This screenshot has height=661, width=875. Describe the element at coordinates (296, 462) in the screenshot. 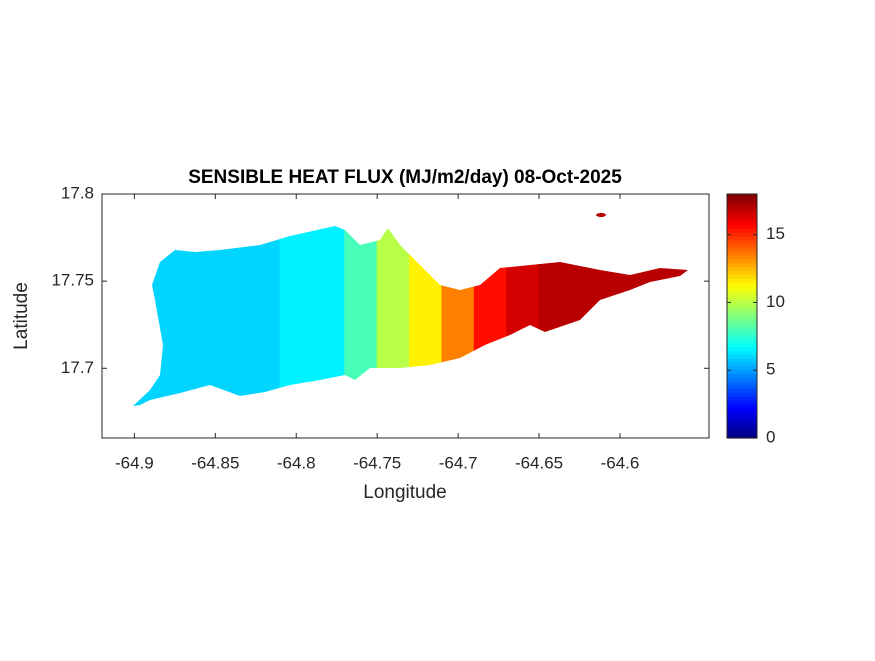

I see `x-tick-label: -64.8` at that location.